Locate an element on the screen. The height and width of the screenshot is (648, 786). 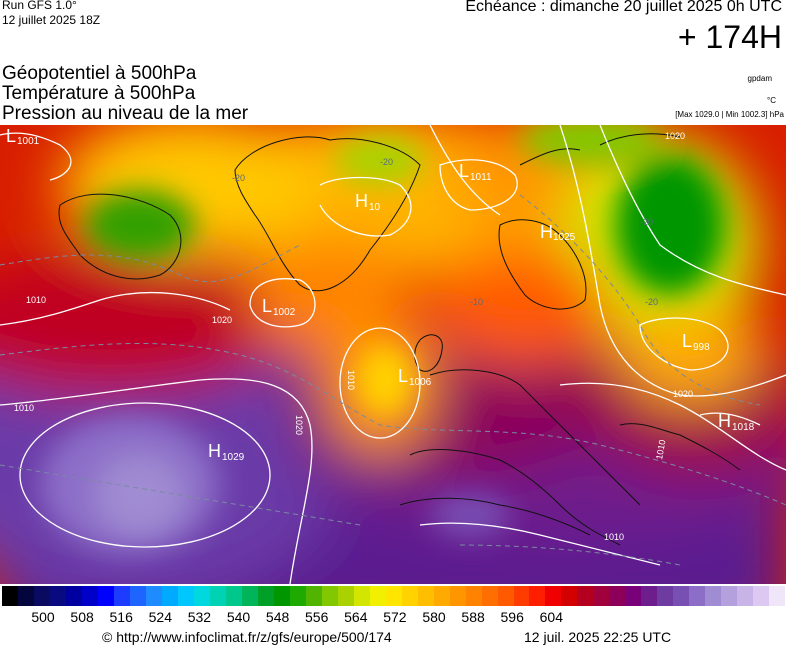
title-temperature: Température à 500hPa is located at coordinates (99, 93).